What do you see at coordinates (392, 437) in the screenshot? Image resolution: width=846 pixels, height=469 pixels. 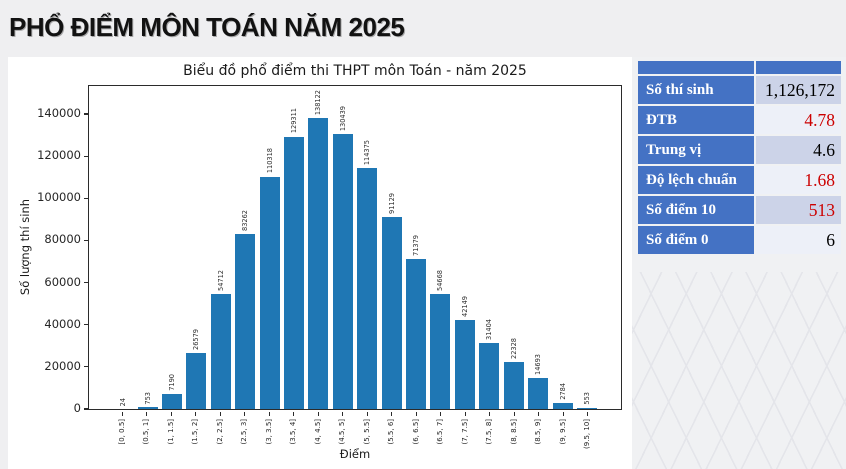 I see `x-tick: (5.5, 6]` at bounding box center [392, 437].